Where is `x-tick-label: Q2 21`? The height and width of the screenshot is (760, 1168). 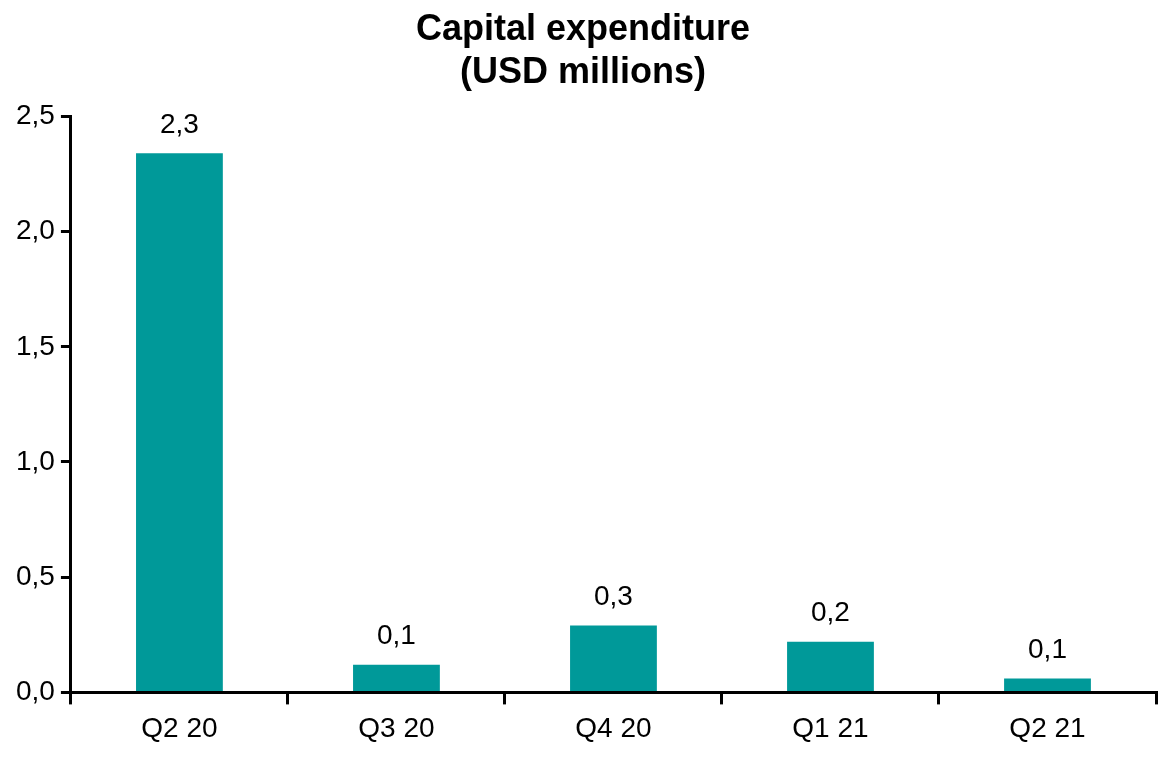
x-tick-label: Q2 21 is located at coordinates (1047, 727).